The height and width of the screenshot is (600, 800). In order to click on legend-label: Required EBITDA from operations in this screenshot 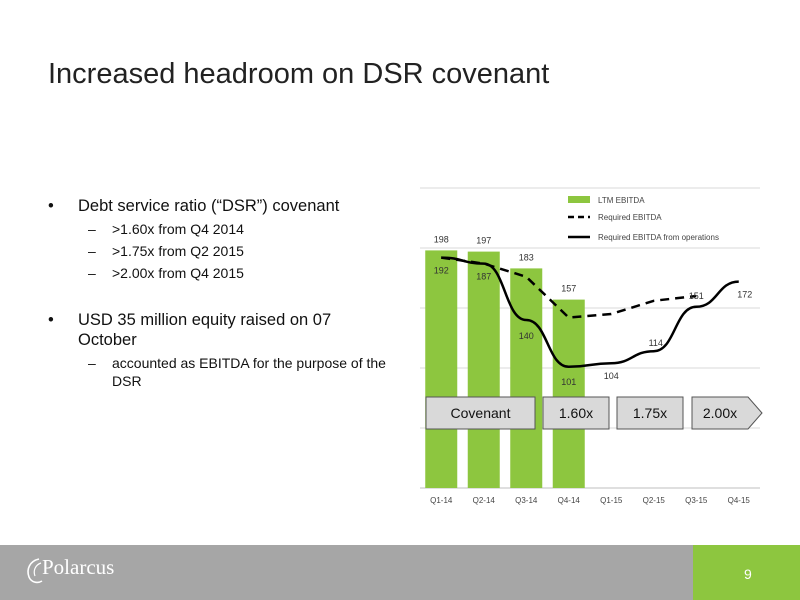, I will do `click(658, 237)`.